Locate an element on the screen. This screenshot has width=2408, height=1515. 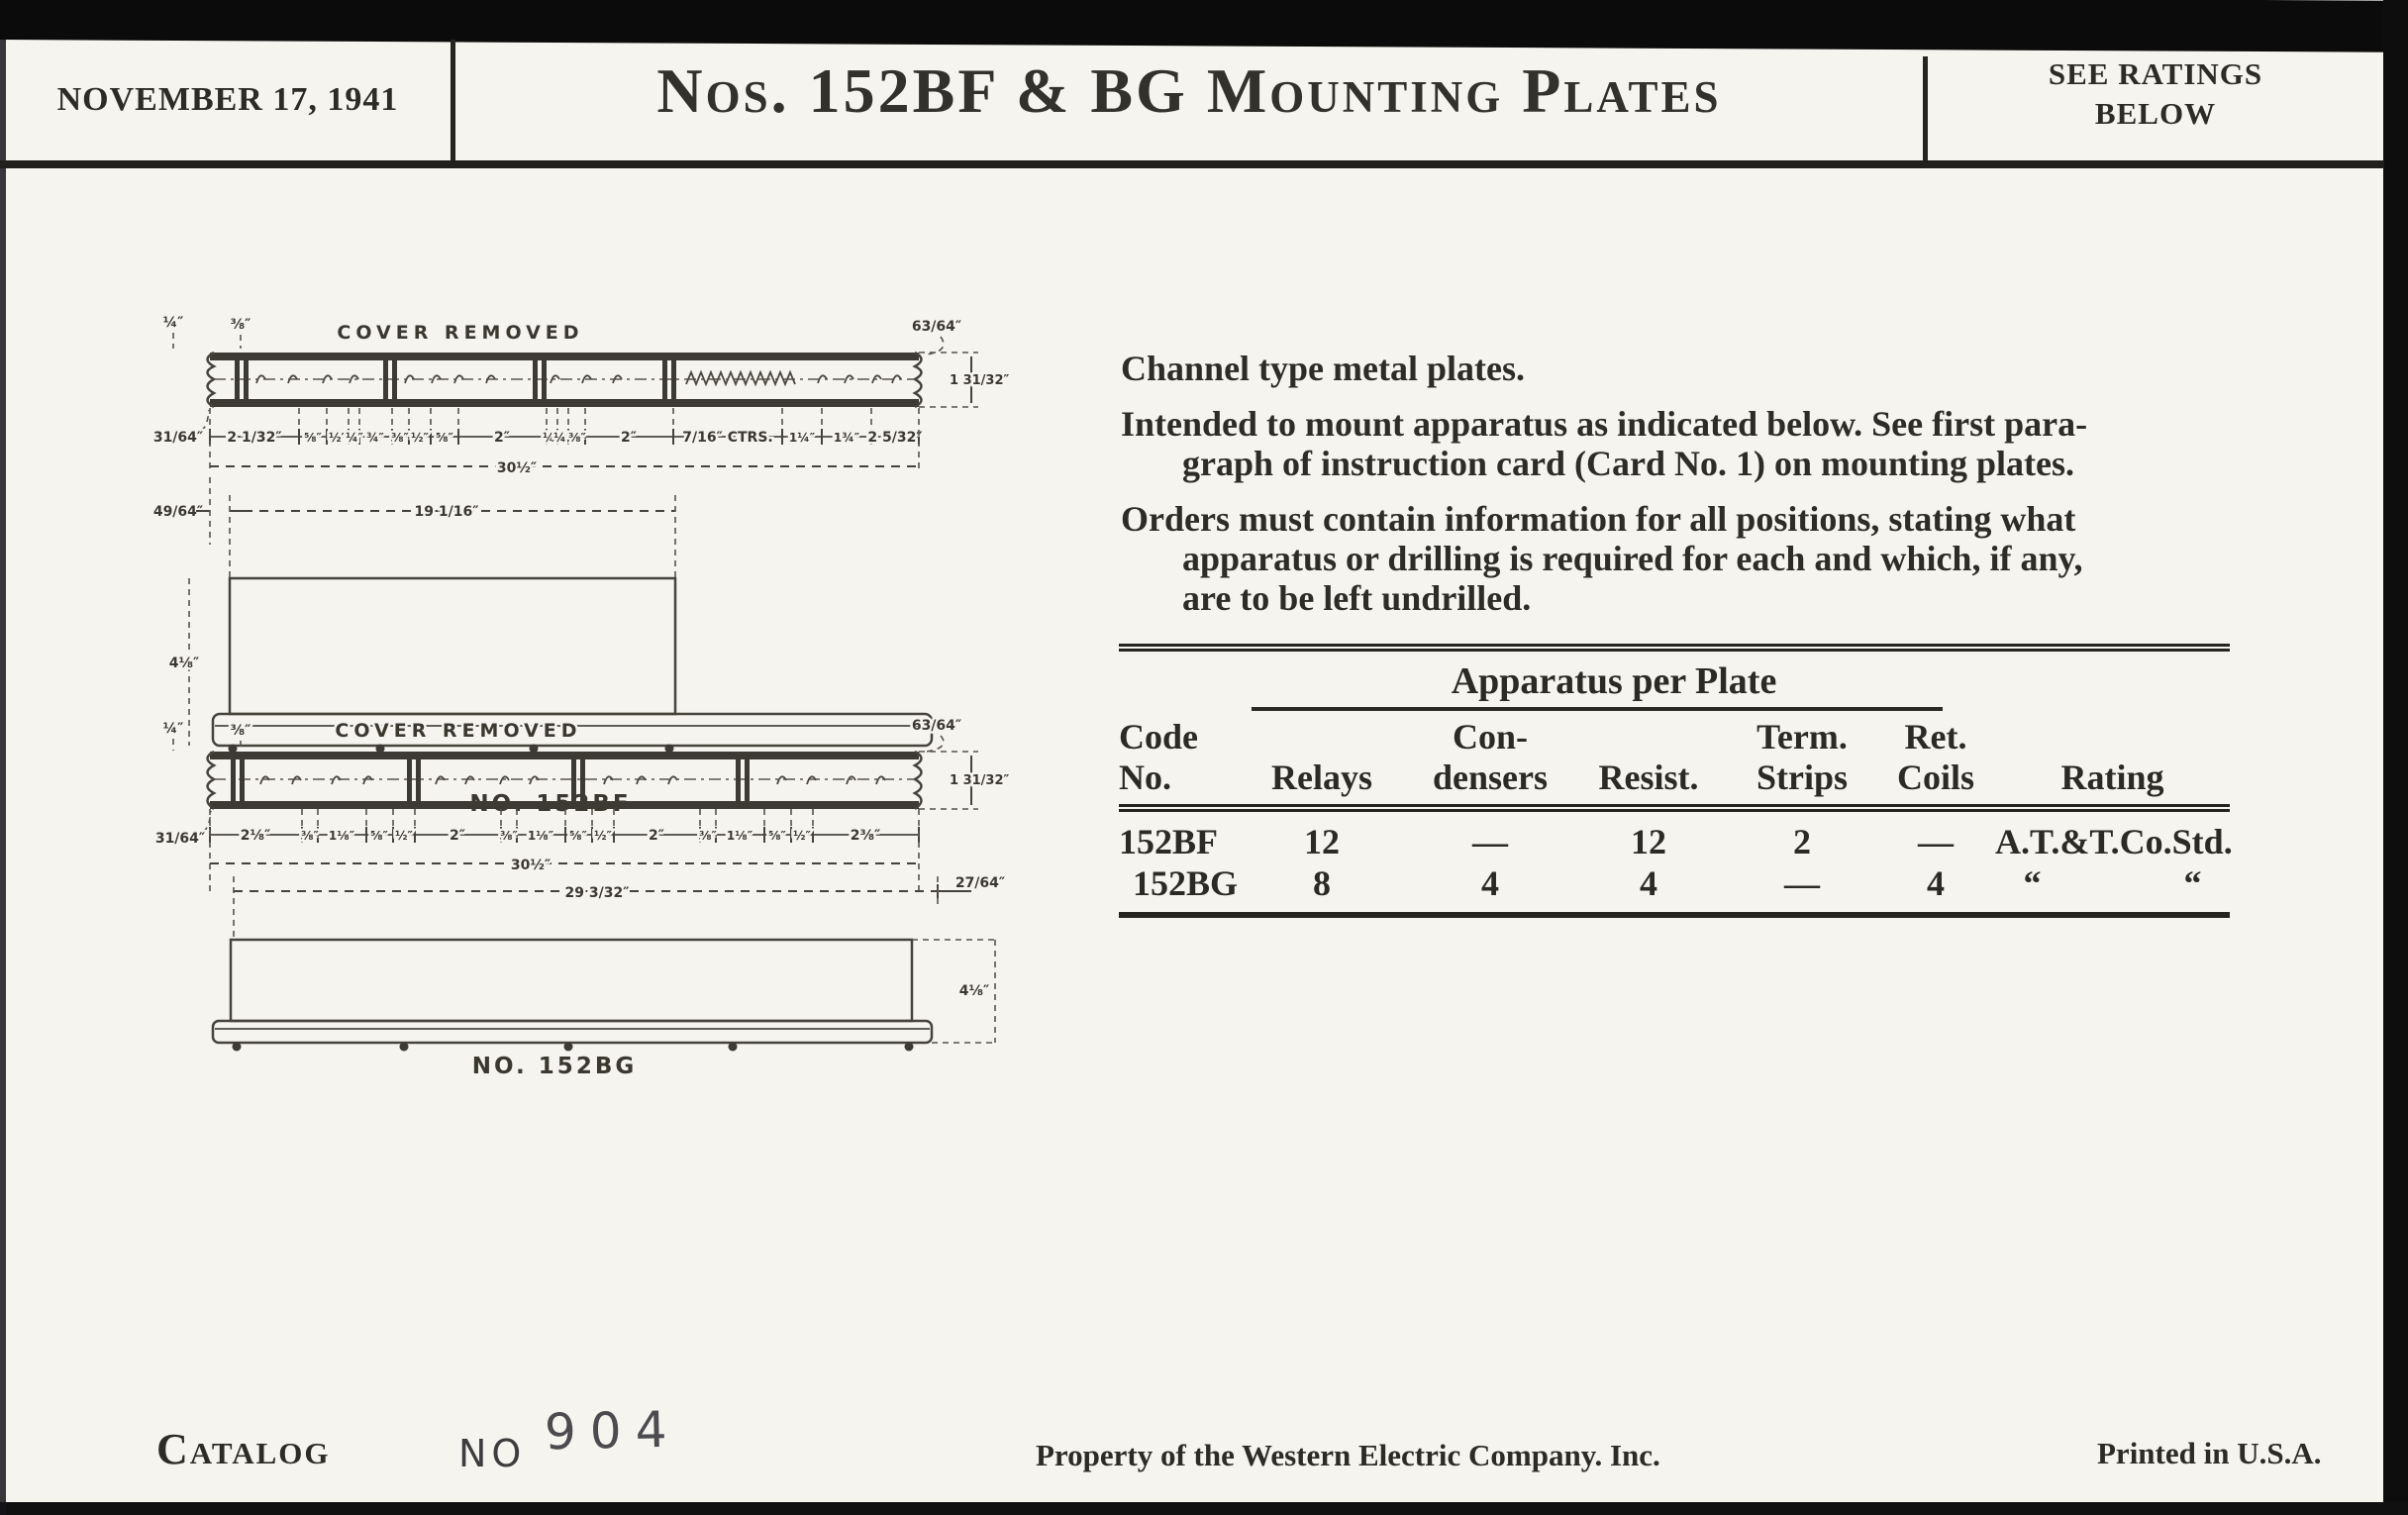
table-mid-rule is located at coordinates (1674, 808).